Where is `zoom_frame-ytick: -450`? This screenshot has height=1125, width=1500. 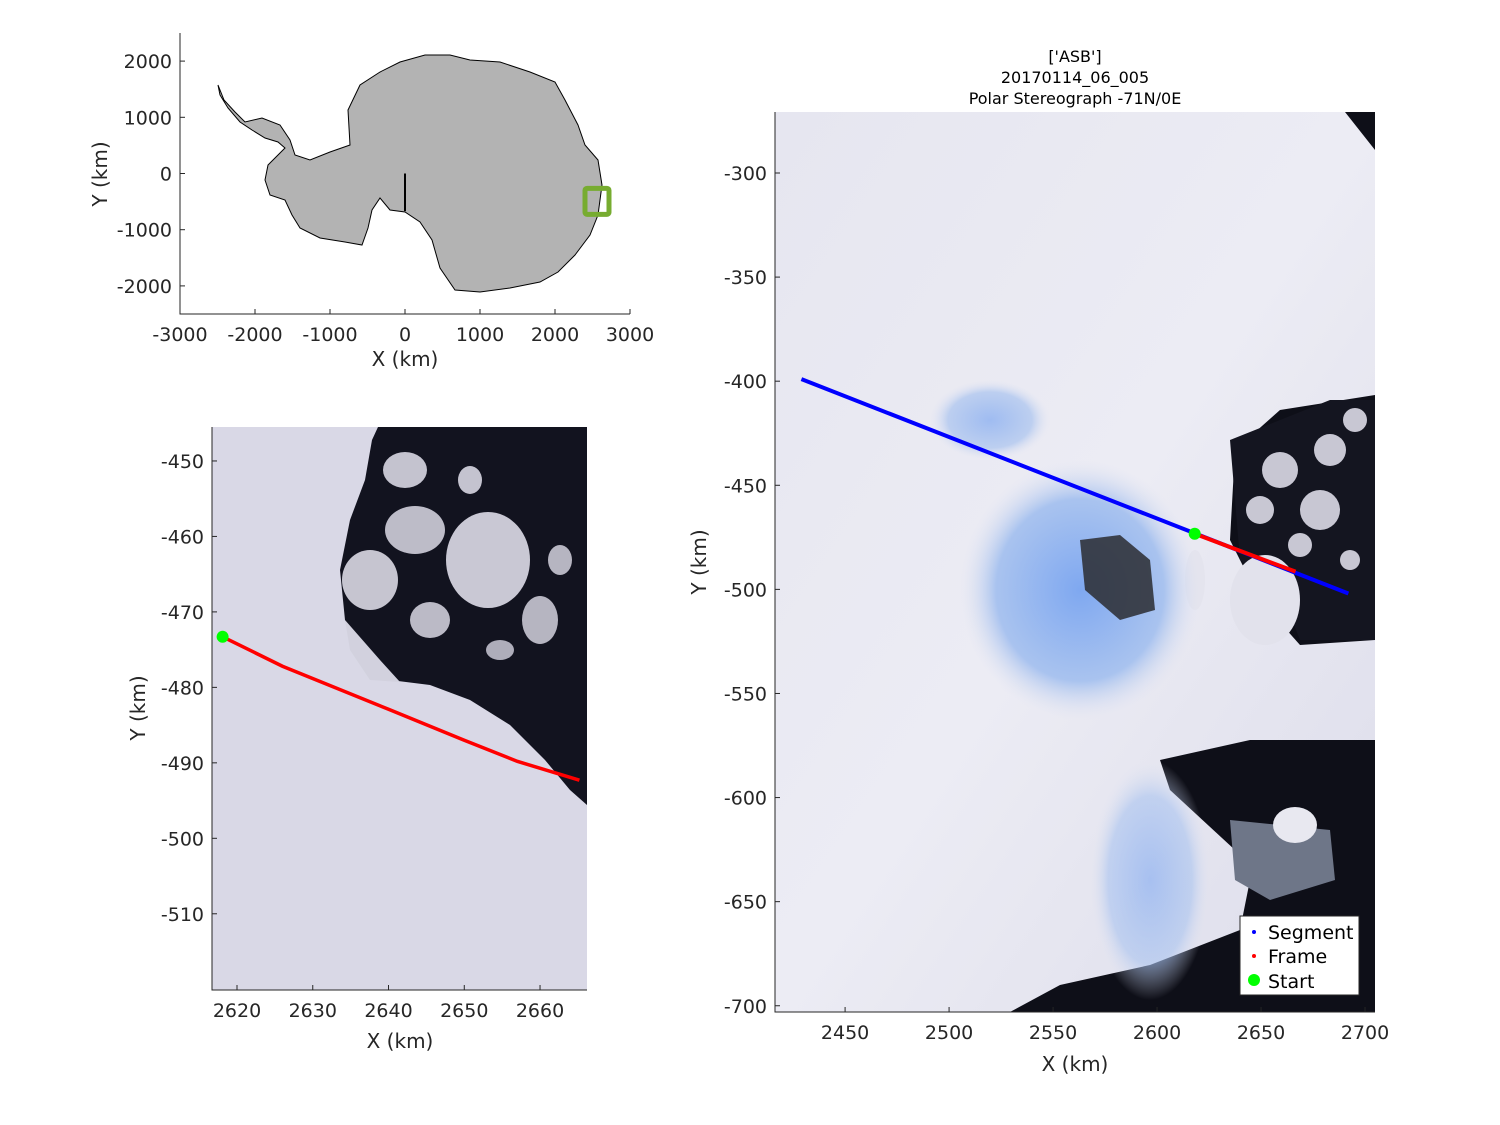 zoom_frame-ytick: -450 is located at coordinates (182, 462).